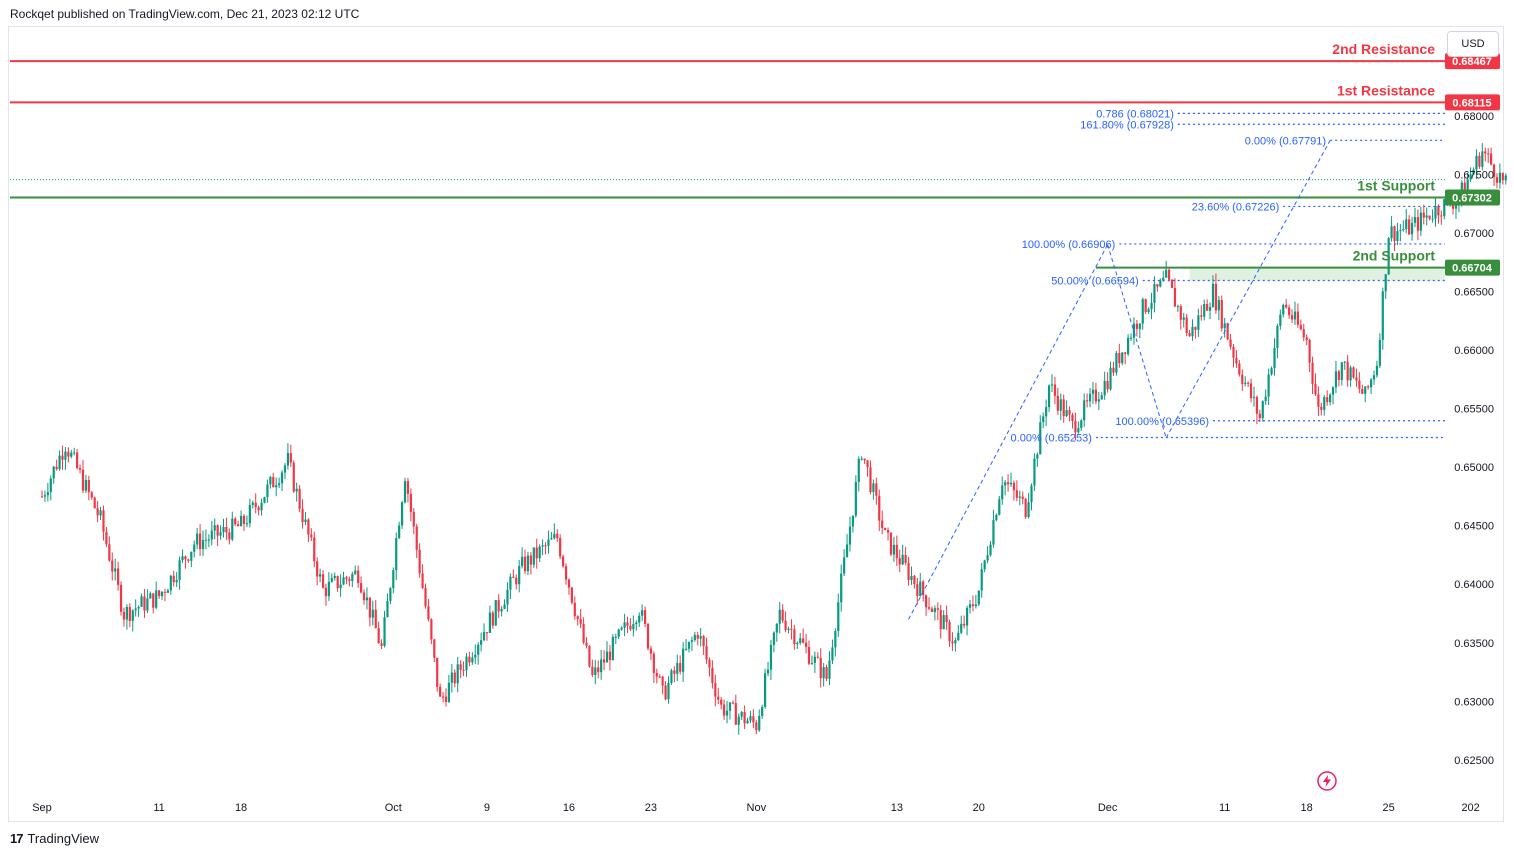  Describe the element at coordinates (42, 808) in the screenshot. I see `x-tick-label: Sep` at that location.